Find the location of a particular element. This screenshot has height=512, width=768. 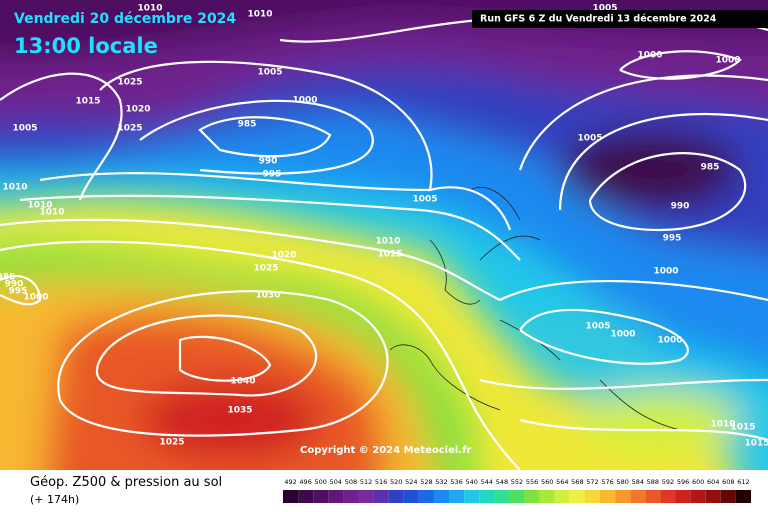

legend-tick-label: 596 is located at coordinates (683, 482).